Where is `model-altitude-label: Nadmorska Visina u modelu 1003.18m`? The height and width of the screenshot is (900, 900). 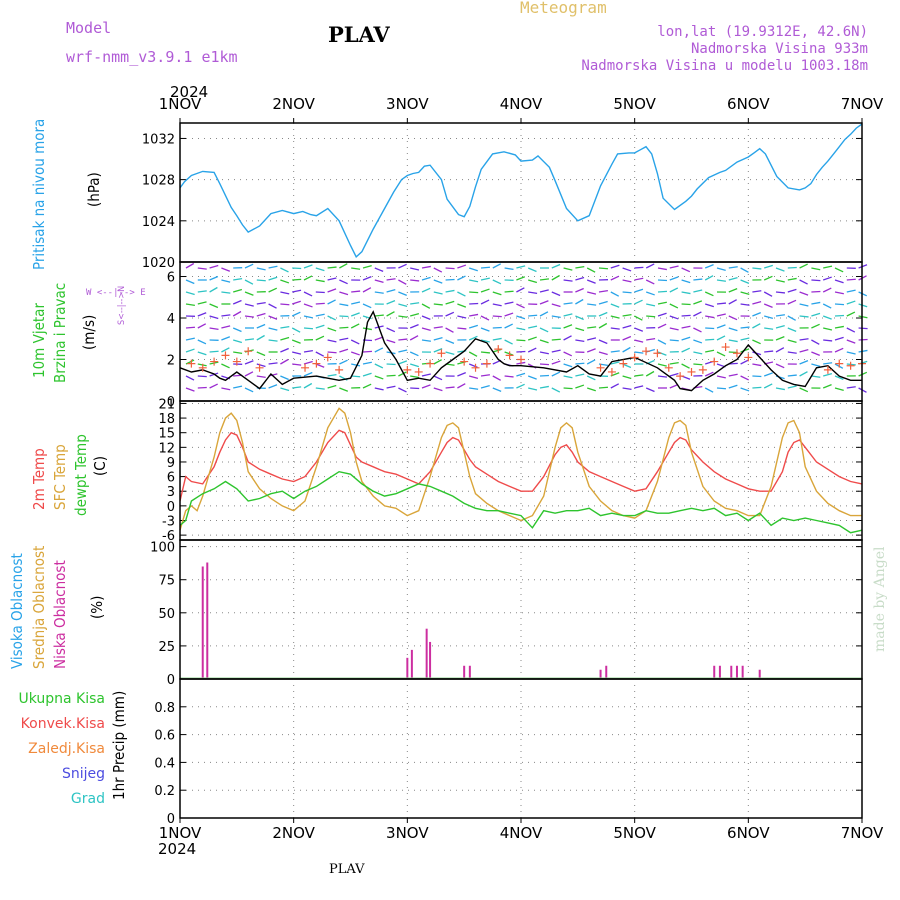
model-altitude-label: Nadmorska Visina u modelu 1003.18m is located at coordinates (724, 66).